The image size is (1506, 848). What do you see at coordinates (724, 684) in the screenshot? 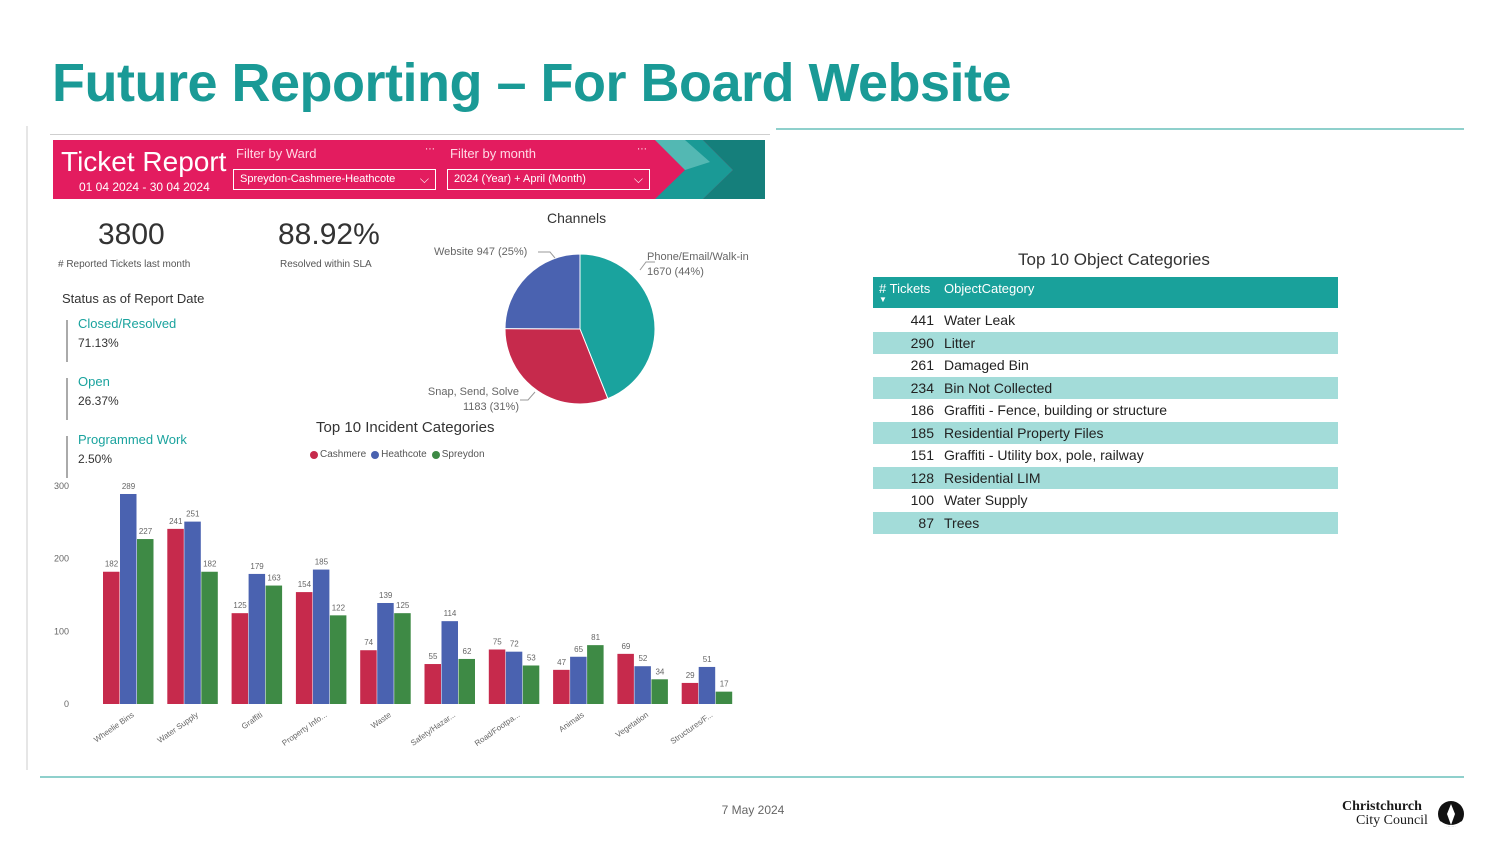
I see `bar-value-label: 17` at bounding box center [724, 684].